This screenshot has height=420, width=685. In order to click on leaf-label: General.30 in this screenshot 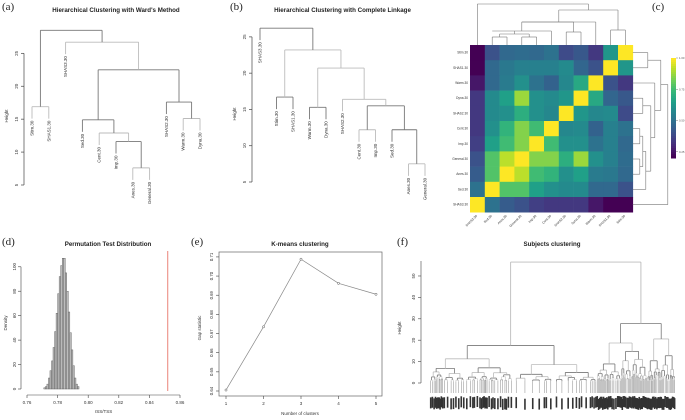, I will do `click(425, 188)`.